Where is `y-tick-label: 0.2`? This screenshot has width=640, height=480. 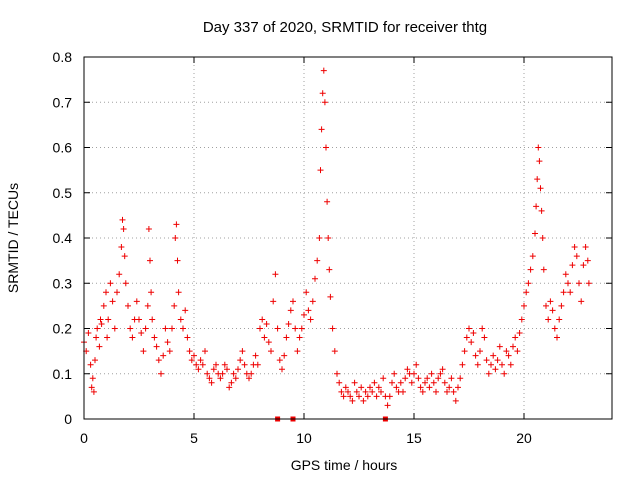
y-tick-label: 0.2 is located at coordinates (63, 329).